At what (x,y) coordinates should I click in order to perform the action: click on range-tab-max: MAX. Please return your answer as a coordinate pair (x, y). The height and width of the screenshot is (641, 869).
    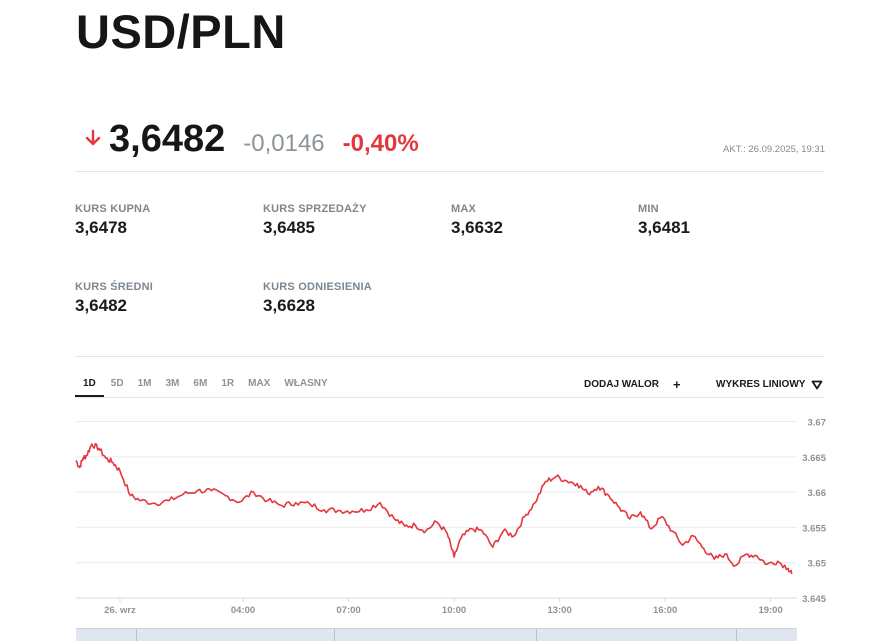
    Looking at the image, I should click on (259, 383).